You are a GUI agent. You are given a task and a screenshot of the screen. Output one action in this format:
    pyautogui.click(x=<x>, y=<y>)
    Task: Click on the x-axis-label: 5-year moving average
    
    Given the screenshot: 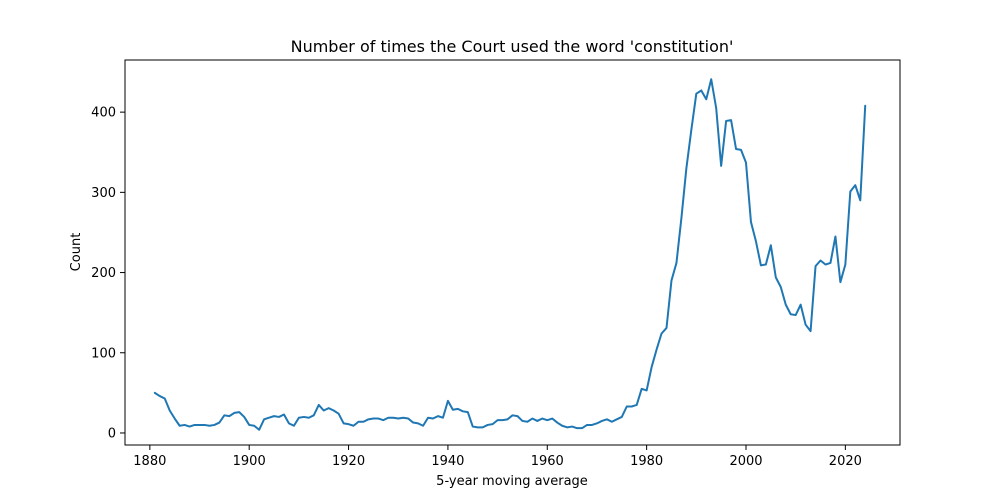 What is the action you would take?
    pyautogui.click(x=512, y=481)
    